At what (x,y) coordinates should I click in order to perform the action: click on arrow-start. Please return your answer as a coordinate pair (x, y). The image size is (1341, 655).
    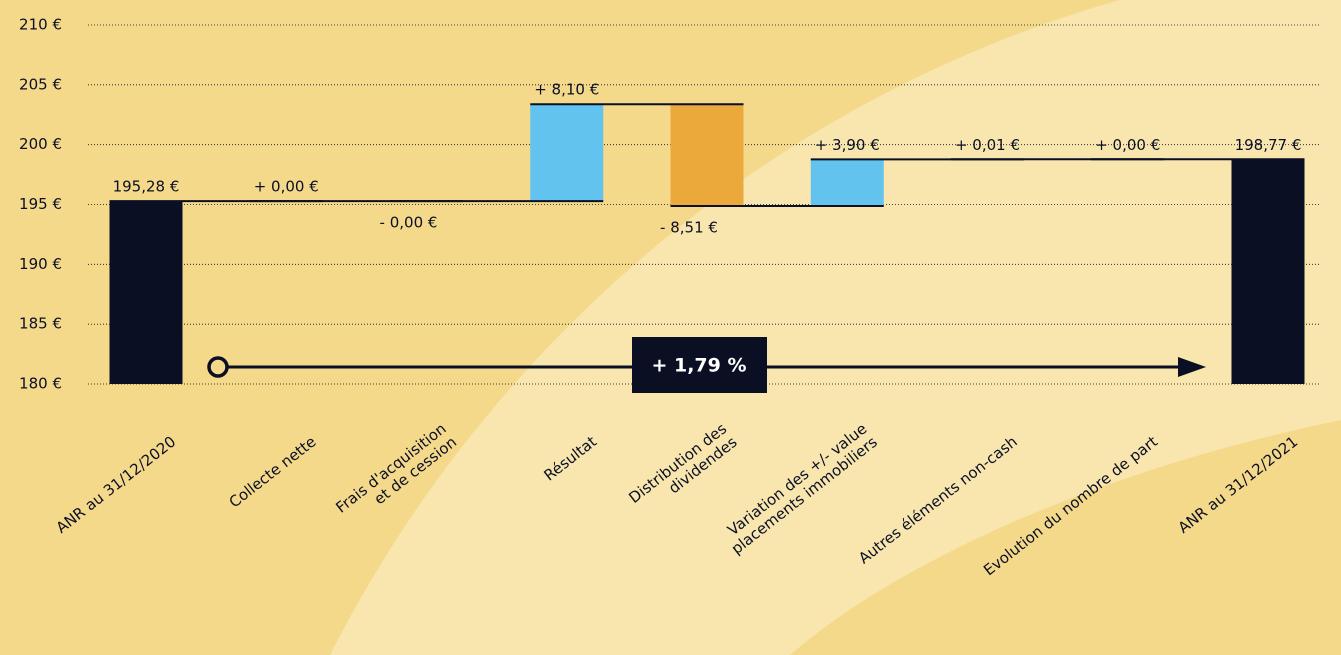
    Looking at the image, I should click on (218, 367).